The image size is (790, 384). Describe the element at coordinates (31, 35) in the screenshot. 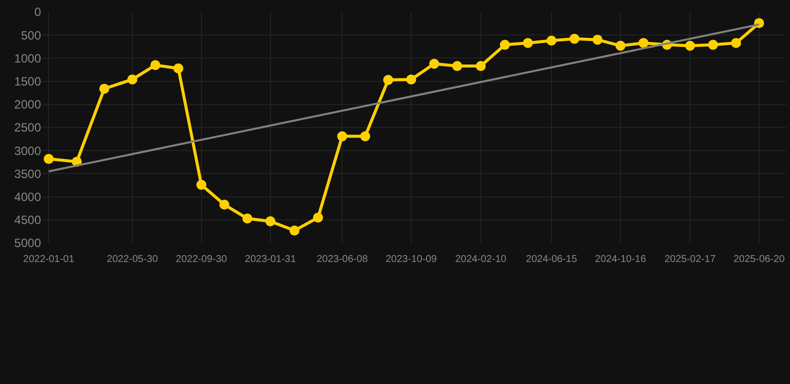

I see `y-tick-label: 500` at that location.